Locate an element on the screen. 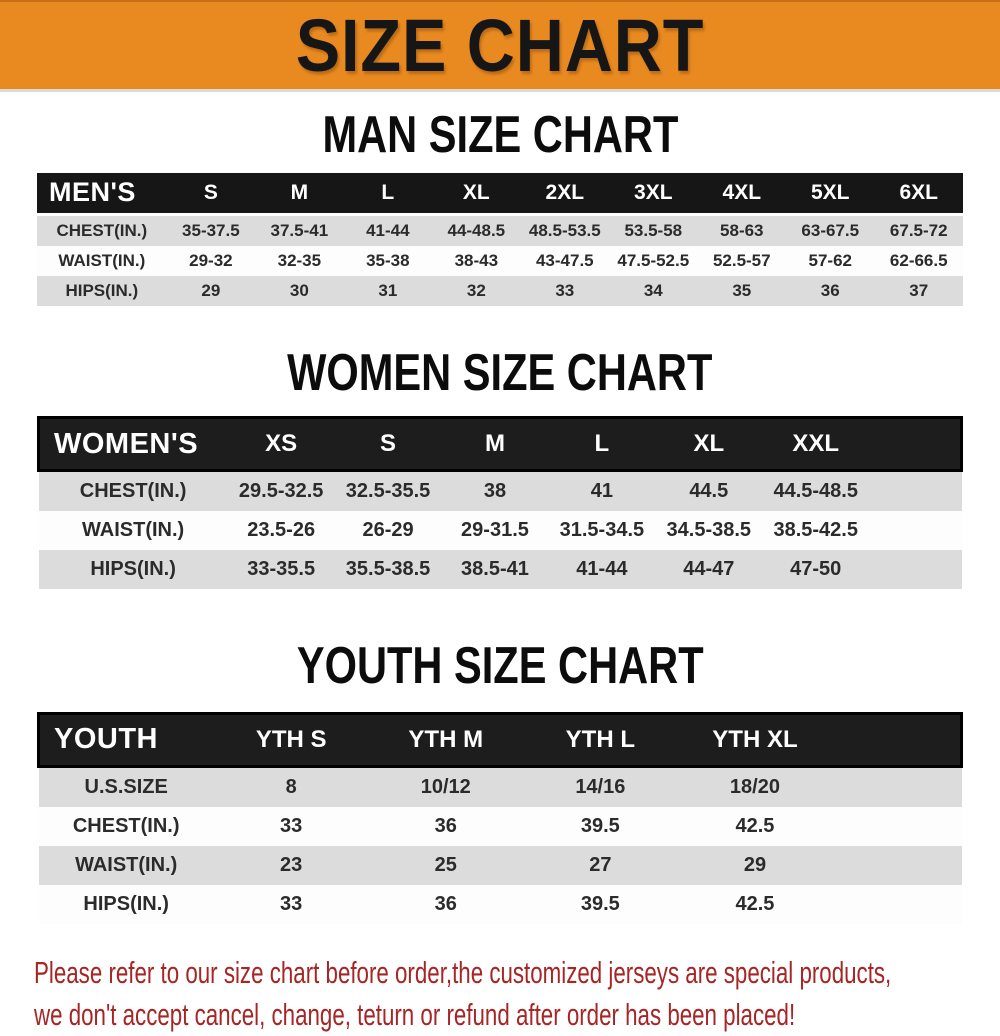 This screenshot has height=1036, width=1000. size-value-cell: 67.5-72 is located at coordinates (918, 229).